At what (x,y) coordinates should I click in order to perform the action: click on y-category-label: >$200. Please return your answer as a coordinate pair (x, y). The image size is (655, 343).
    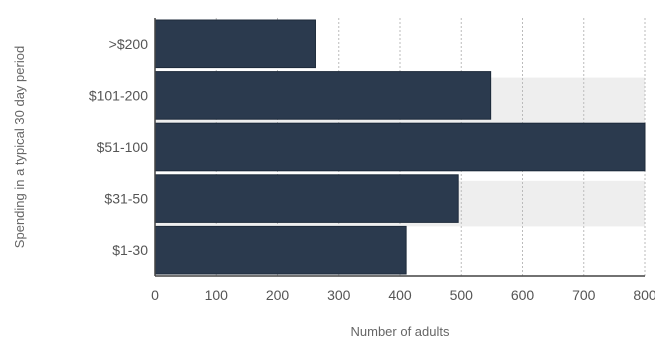
    Looking at the image, I should click on (129, 44).